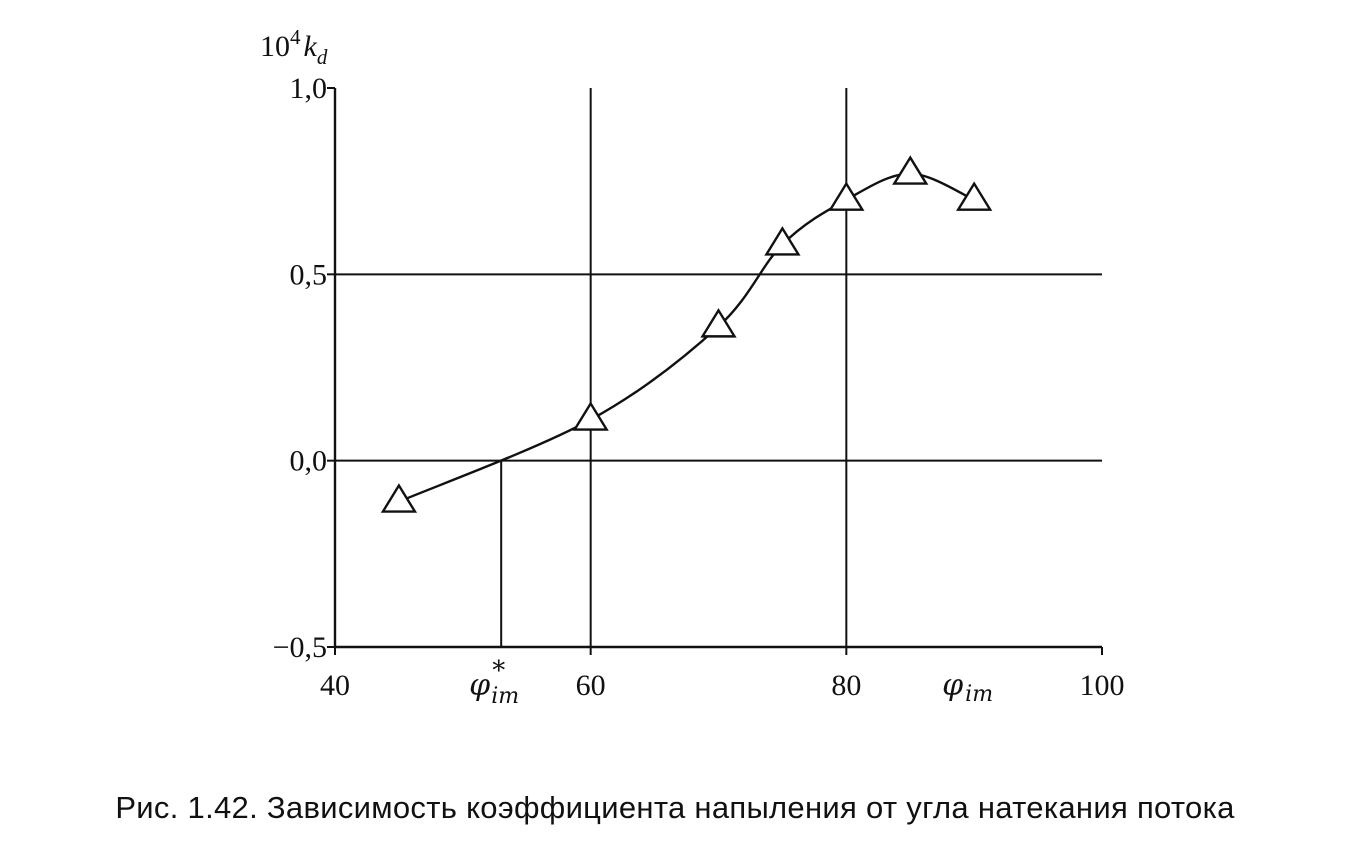 This screenshot has height=849, width=1350. What do you see at coordinates (309, 461) in the screenshot?
I see `y-tick-label: 0,0` at bounding box center [309, 461].